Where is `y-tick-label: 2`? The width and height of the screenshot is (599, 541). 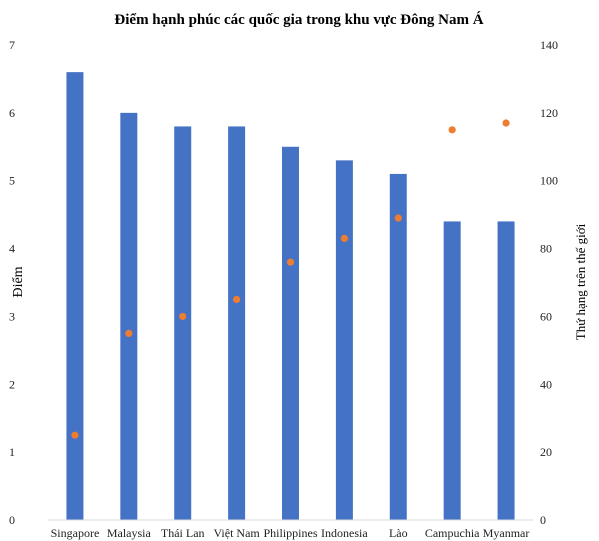
y-tick-label: 2 is located at coordinates (12, 384).